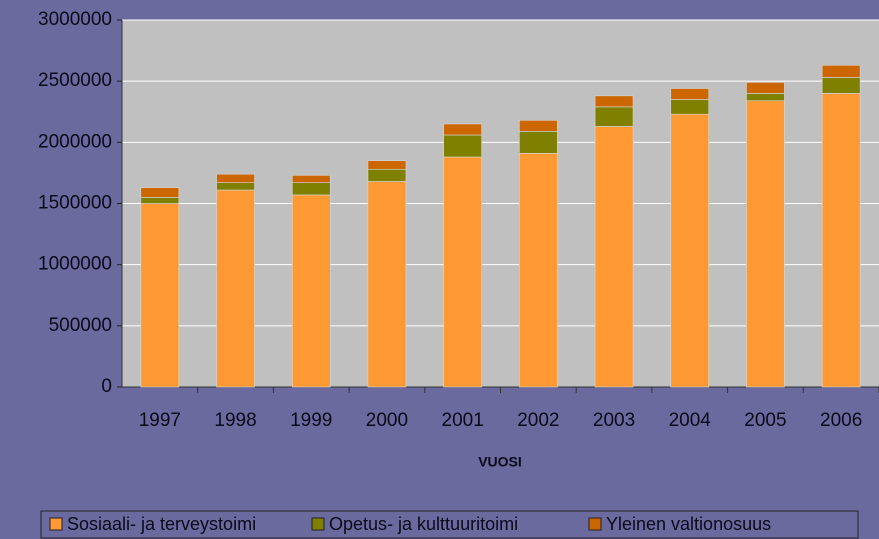 This screenshot has width=879, height=539. What do you see at coordinates (500, 462) in the screenshot?
I see `x-axis-label: VUOSI` at bounding box center [500, 462].